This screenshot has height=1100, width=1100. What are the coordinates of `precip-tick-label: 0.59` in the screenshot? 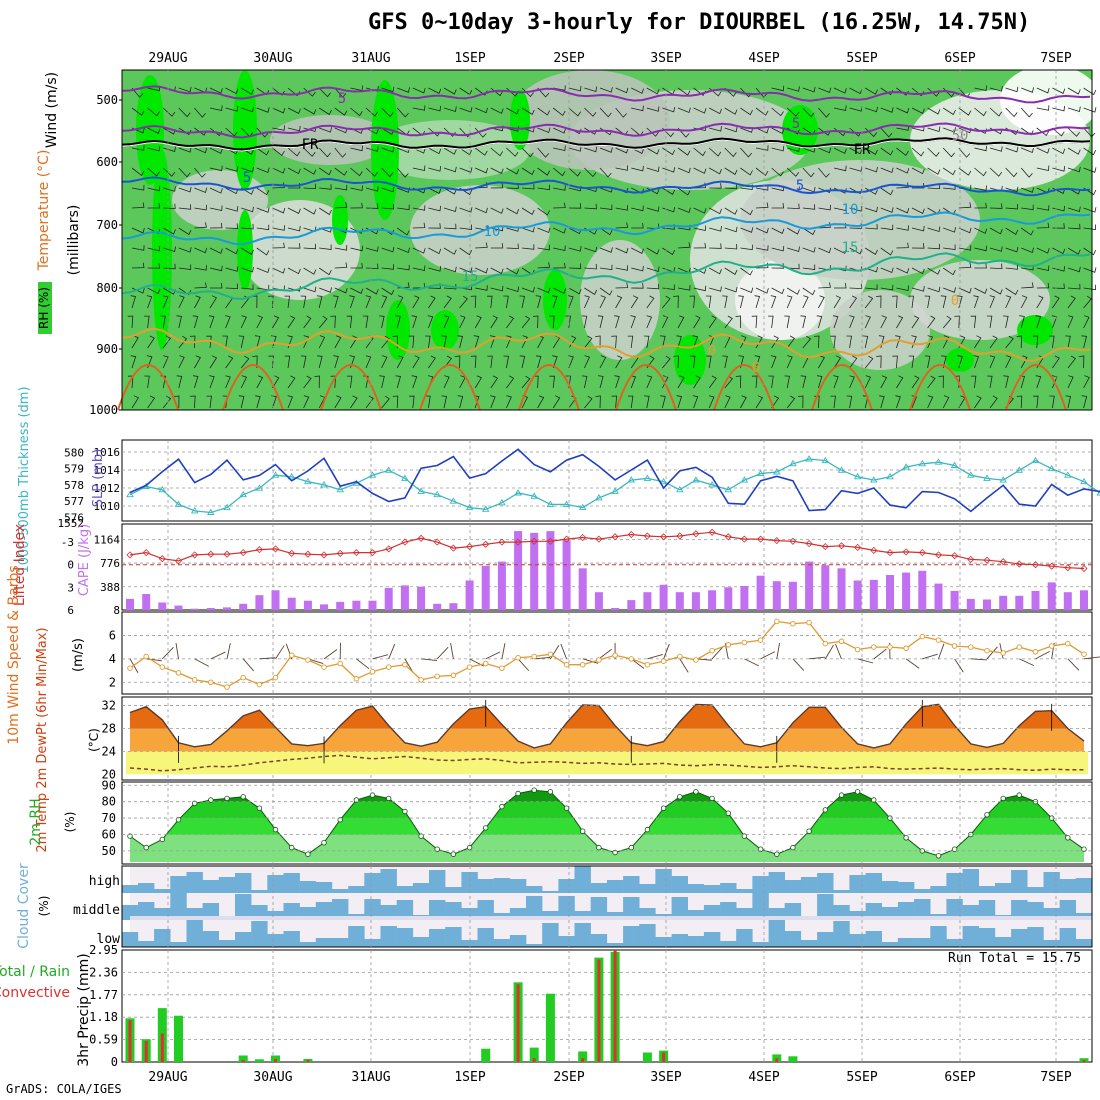 It's located at (103, 1040).